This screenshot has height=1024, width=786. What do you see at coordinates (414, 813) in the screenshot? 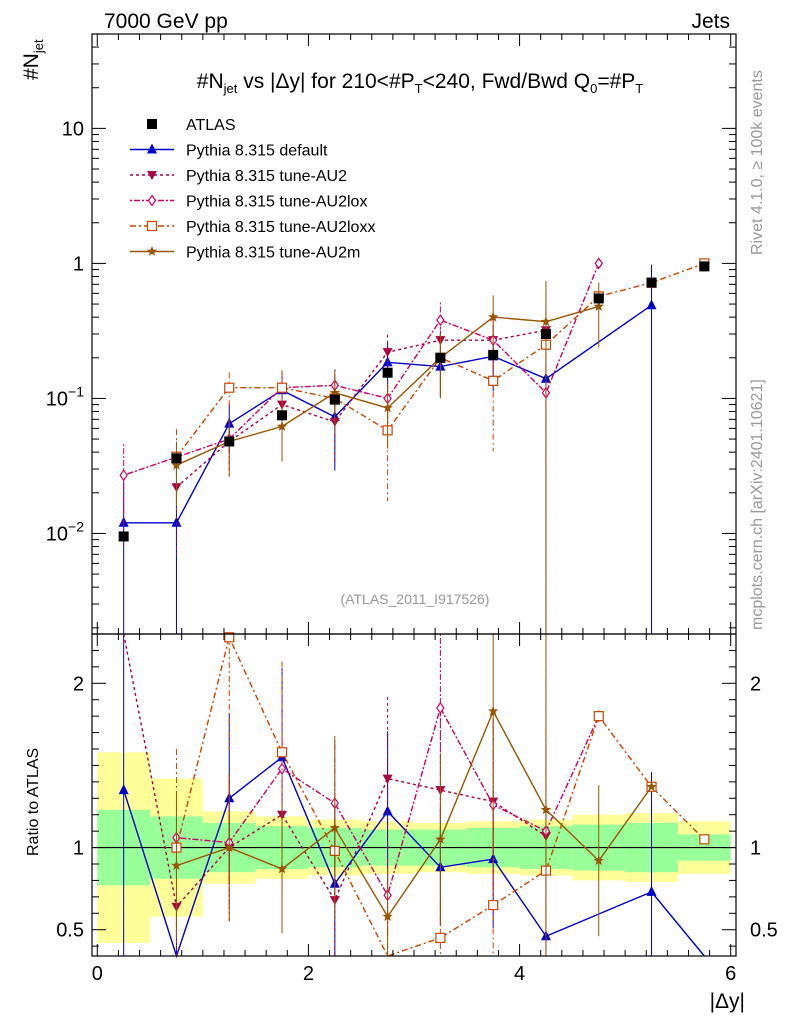
I see `ratio-line` at bounding box center [414, 813].